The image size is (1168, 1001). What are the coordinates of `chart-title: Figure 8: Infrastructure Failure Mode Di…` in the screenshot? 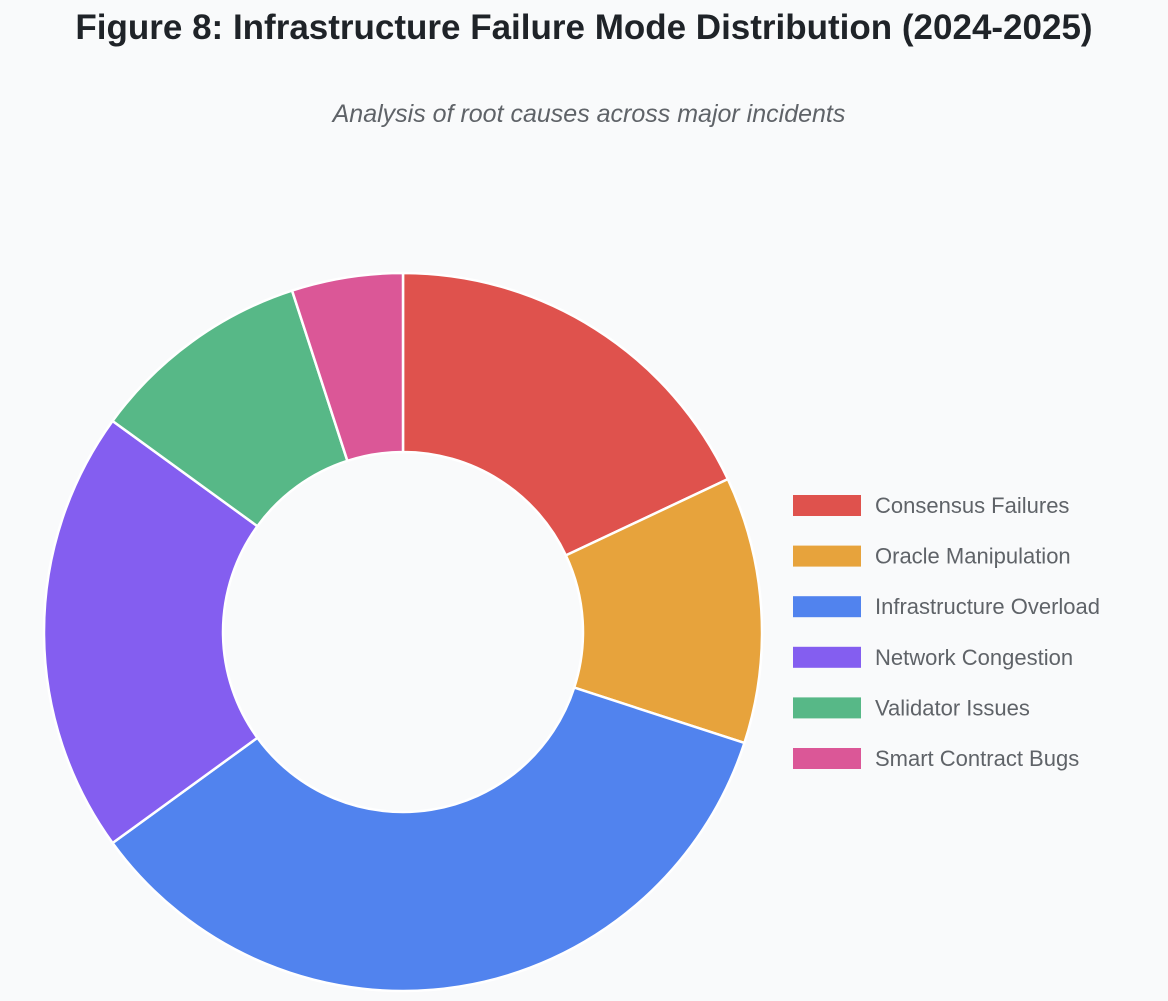 It's located at (584, 27).